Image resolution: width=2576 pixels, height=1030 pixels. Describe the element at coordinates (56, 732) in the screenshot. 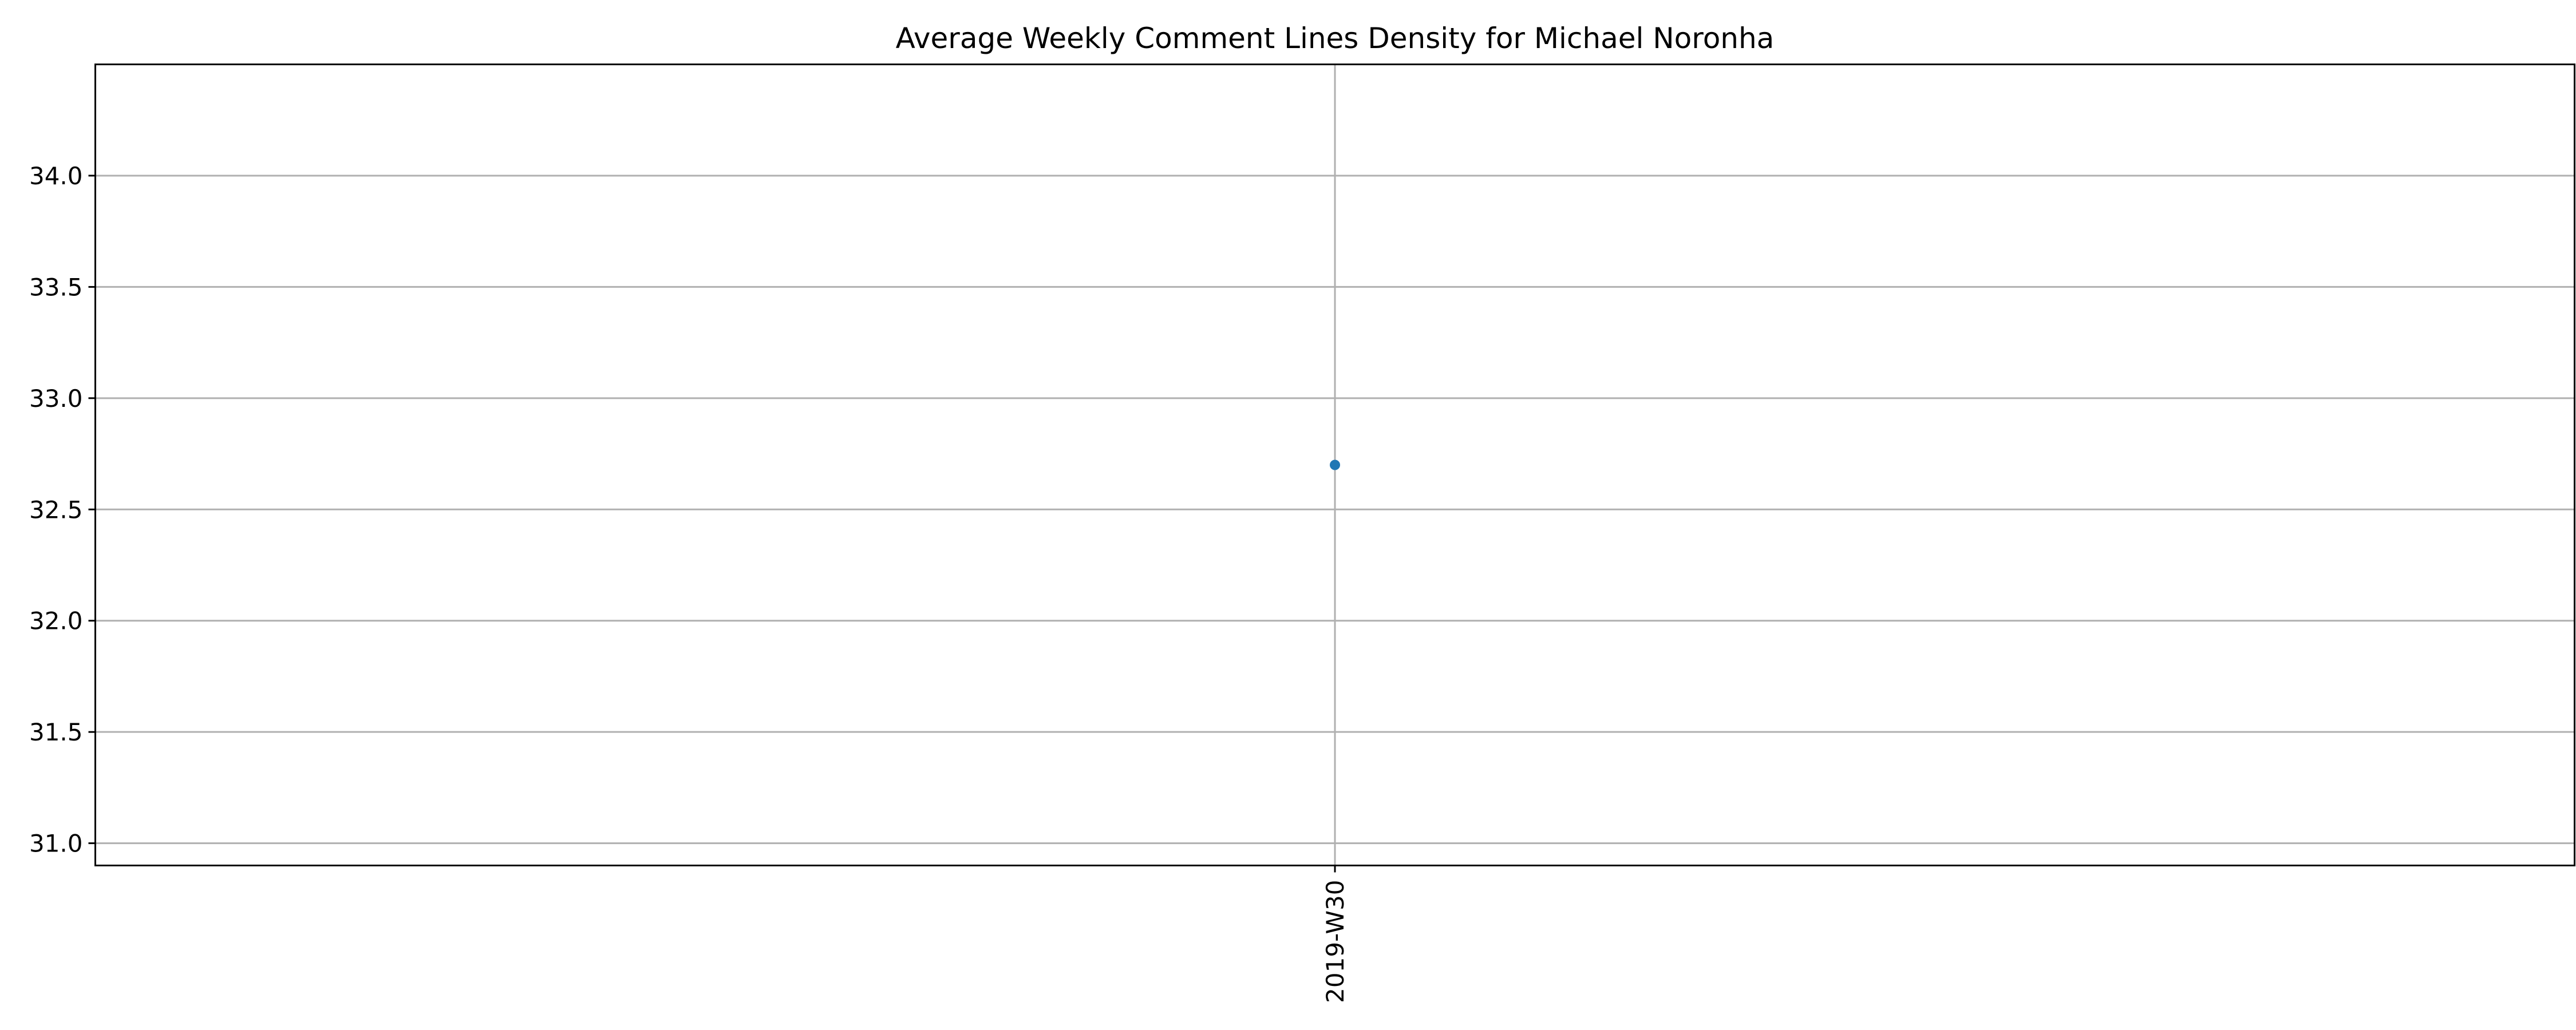

I see `y-tick-label: 31.5` at that location.